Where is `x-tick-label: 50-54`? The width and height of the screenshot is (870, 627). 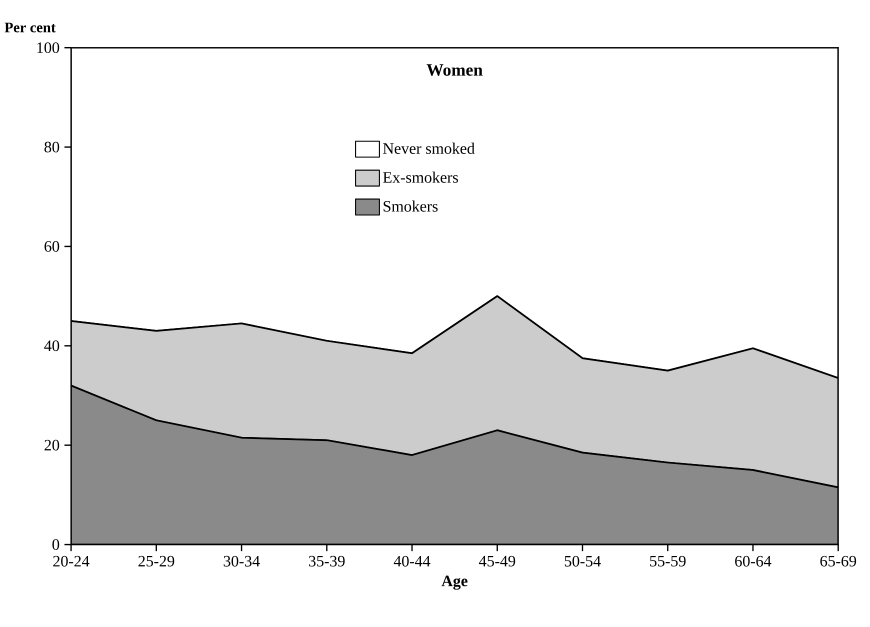
x-tick-label: 50-54 is located at coordinates (582, 561).